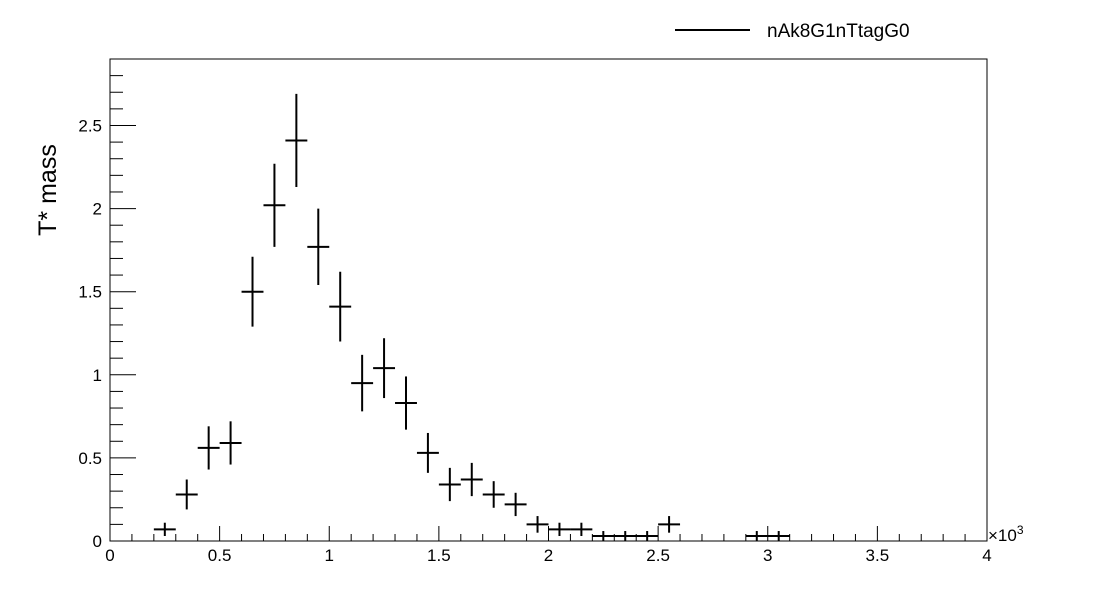 The width and height of the screenshot is (1096, 600). Describe the element at coordinates (878, 555) in the screenshot. I see `x-tick-label: 3.5` at that location.